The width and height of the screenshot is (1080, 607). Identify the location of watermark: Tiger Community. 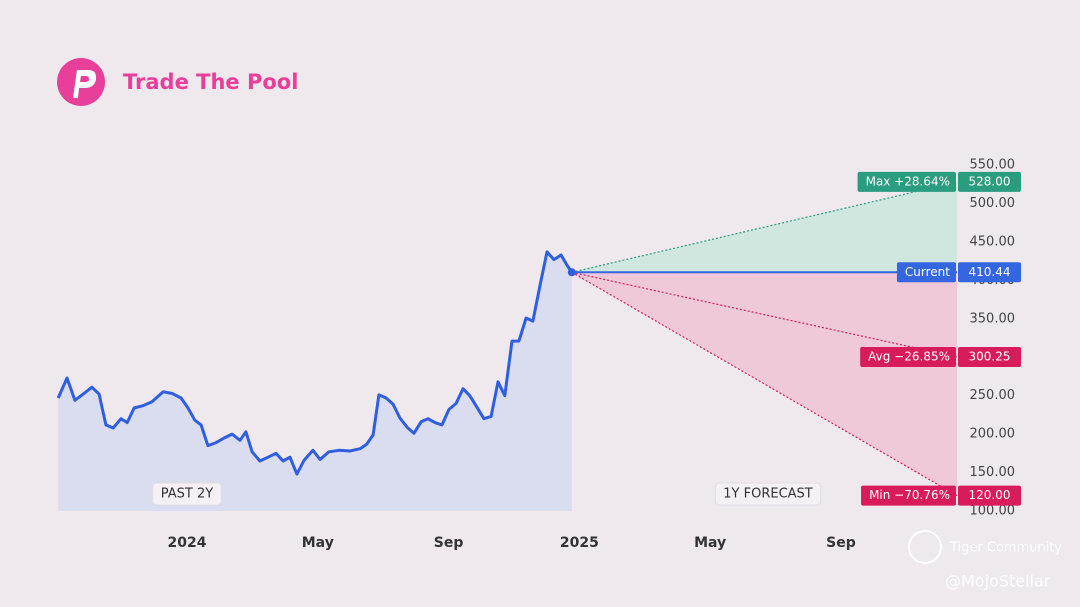
(1005, 548).